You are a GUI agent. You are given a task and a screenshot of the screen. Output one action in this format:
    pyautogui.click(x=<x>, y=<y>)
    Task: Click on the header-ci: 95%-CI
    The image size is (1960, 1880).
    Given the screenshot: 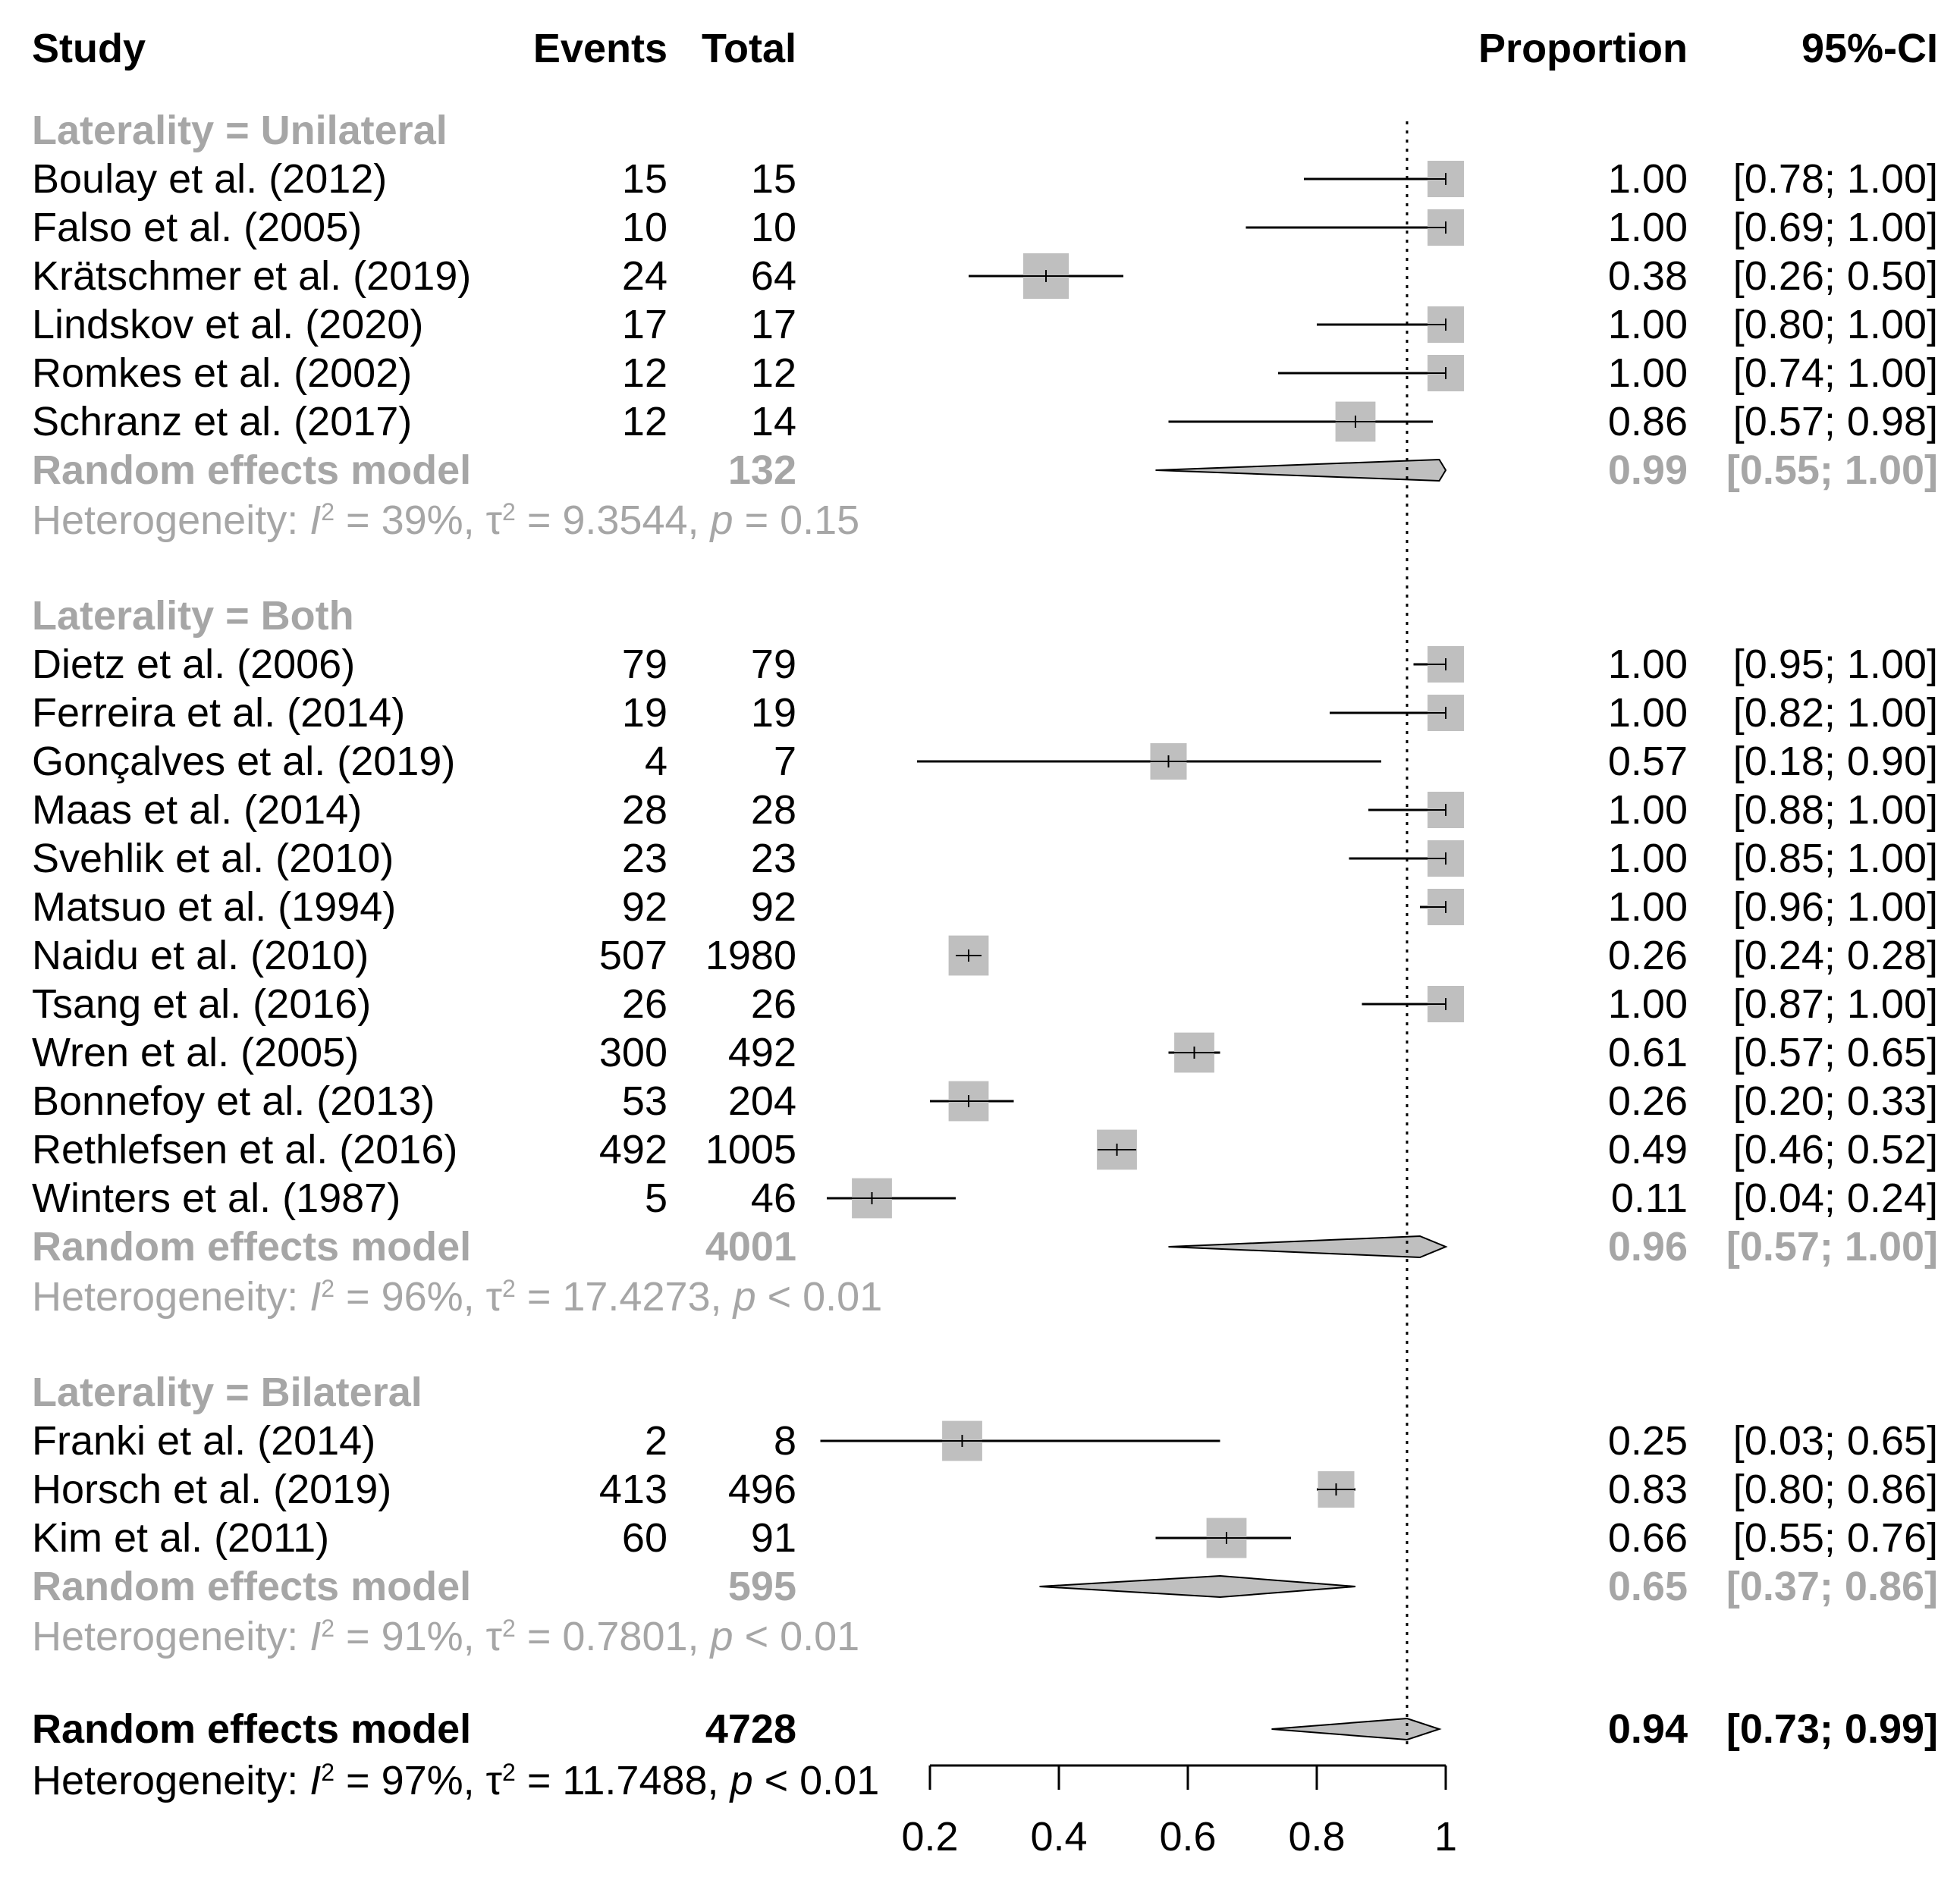 What is the action you would take?
    pyautogui.click(x=1869, y=48)
    